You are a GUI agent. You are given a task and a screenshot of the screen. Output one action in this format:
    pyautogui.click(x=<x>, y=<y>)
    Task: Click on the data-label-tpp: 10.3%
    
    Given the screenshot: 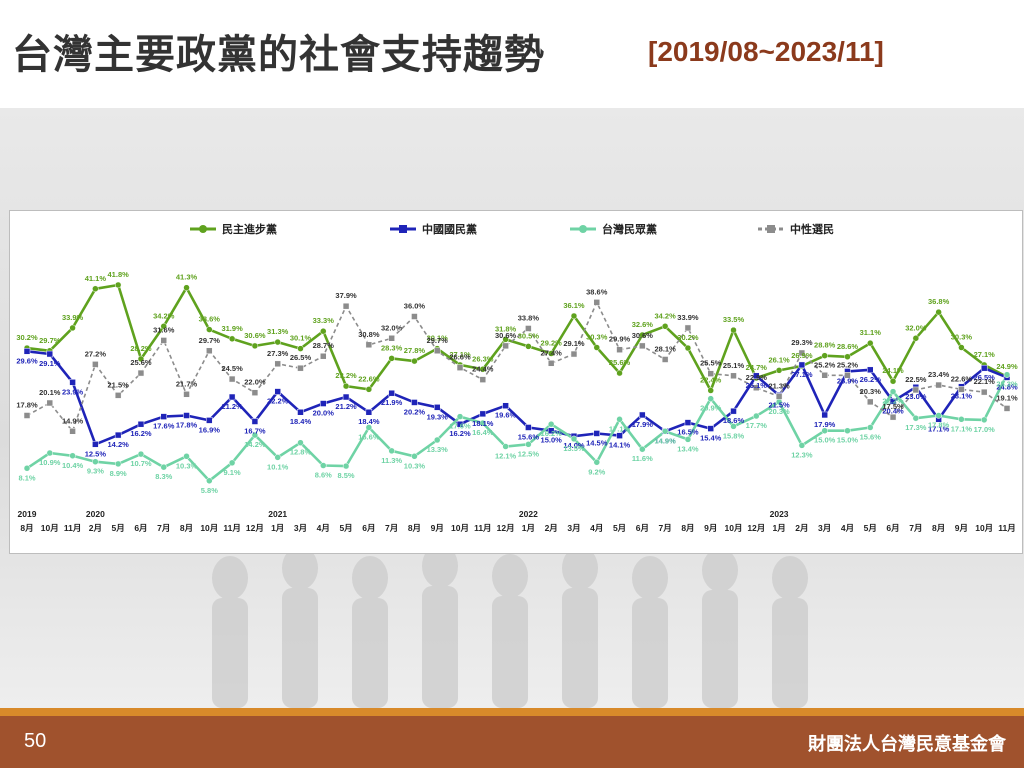 What is the action you would take?
    pyautogui.click(x=415, y=465)
    